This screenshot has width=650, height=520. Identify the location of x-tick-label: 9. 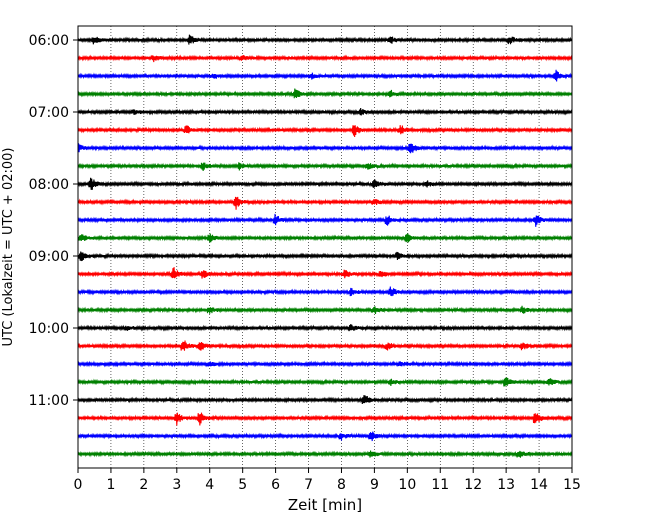
(374, 485).